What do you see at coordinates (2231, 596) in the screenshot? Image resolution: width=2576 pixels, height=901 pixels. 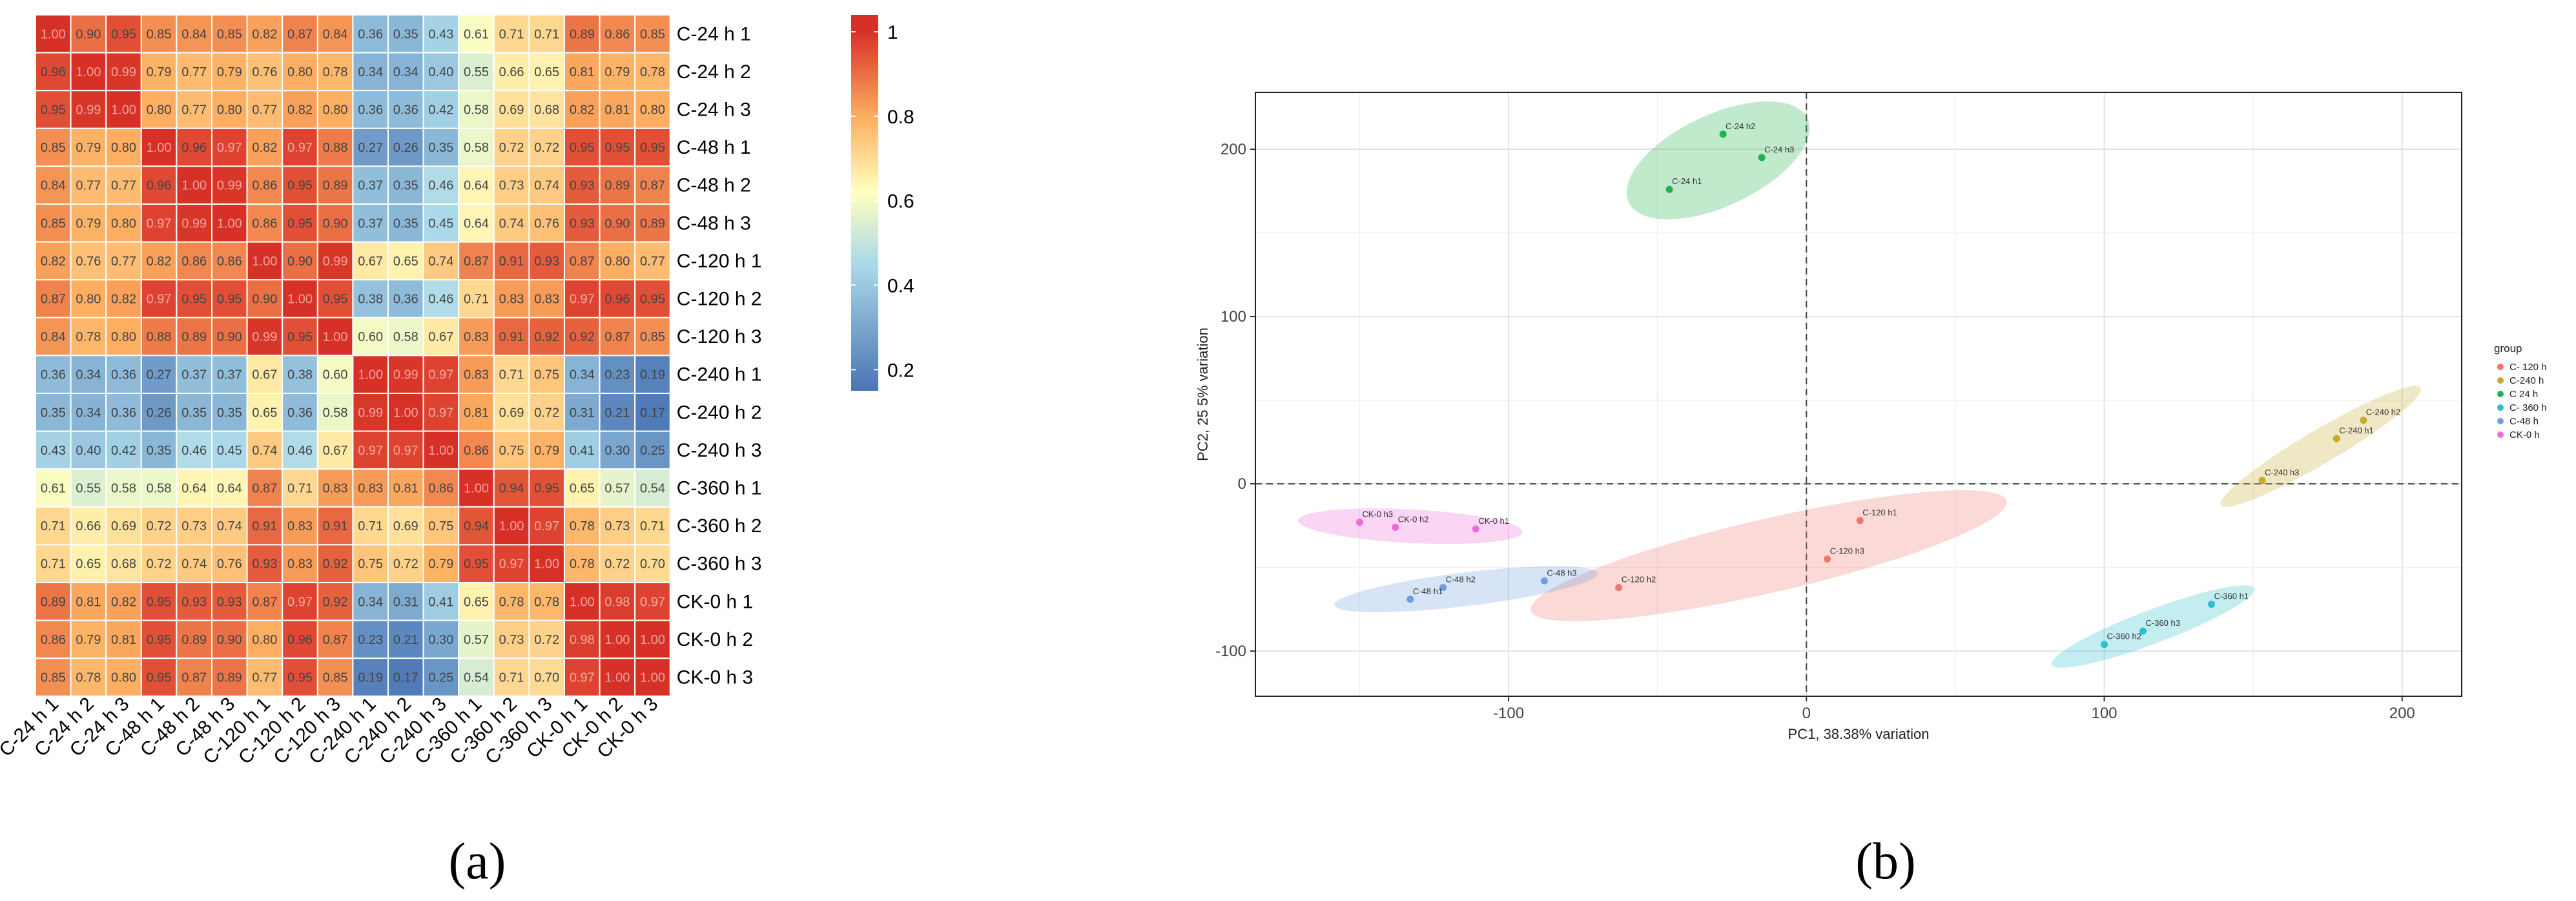 I see `point-label: C-360 h1` at bounding box center [2231, 596].